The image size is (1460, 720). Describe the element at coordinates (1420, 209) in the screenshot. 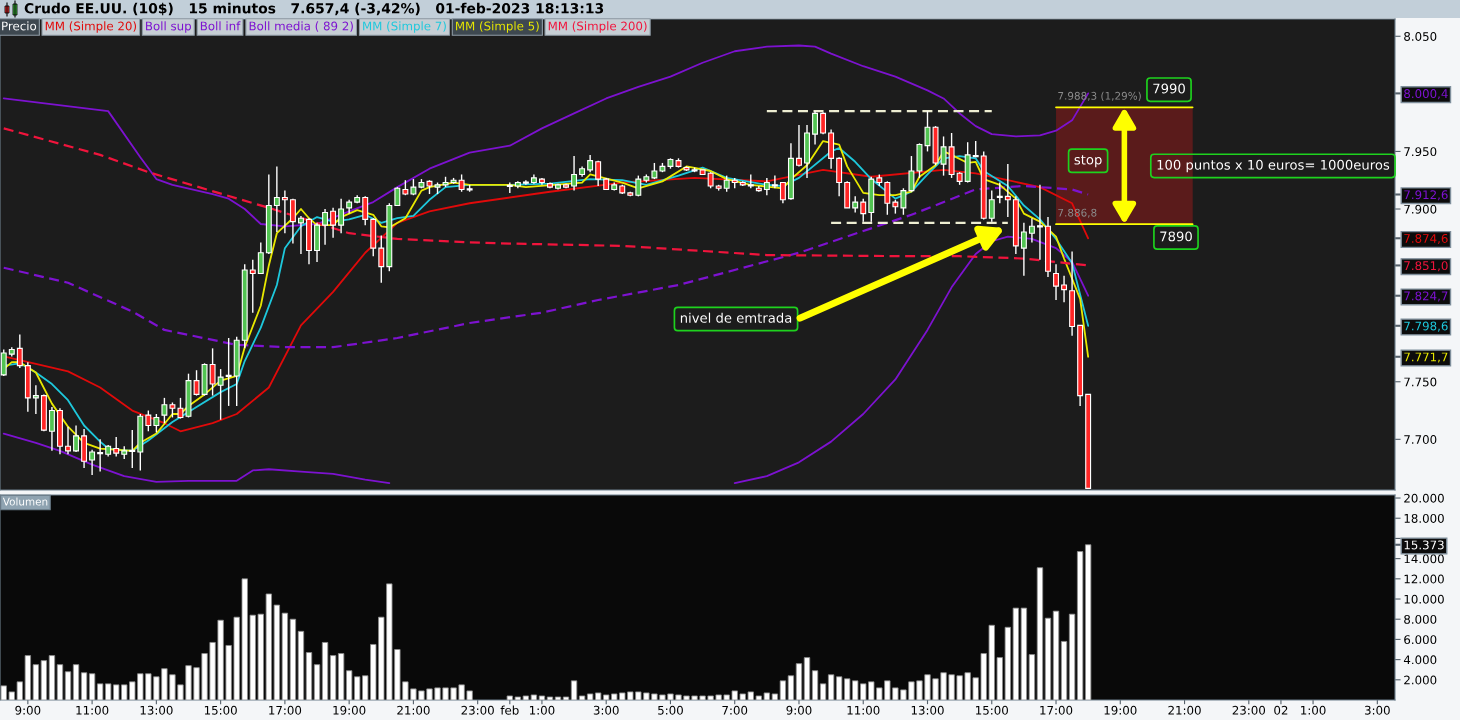

I see `y-tick-label: 7.900` at that location.